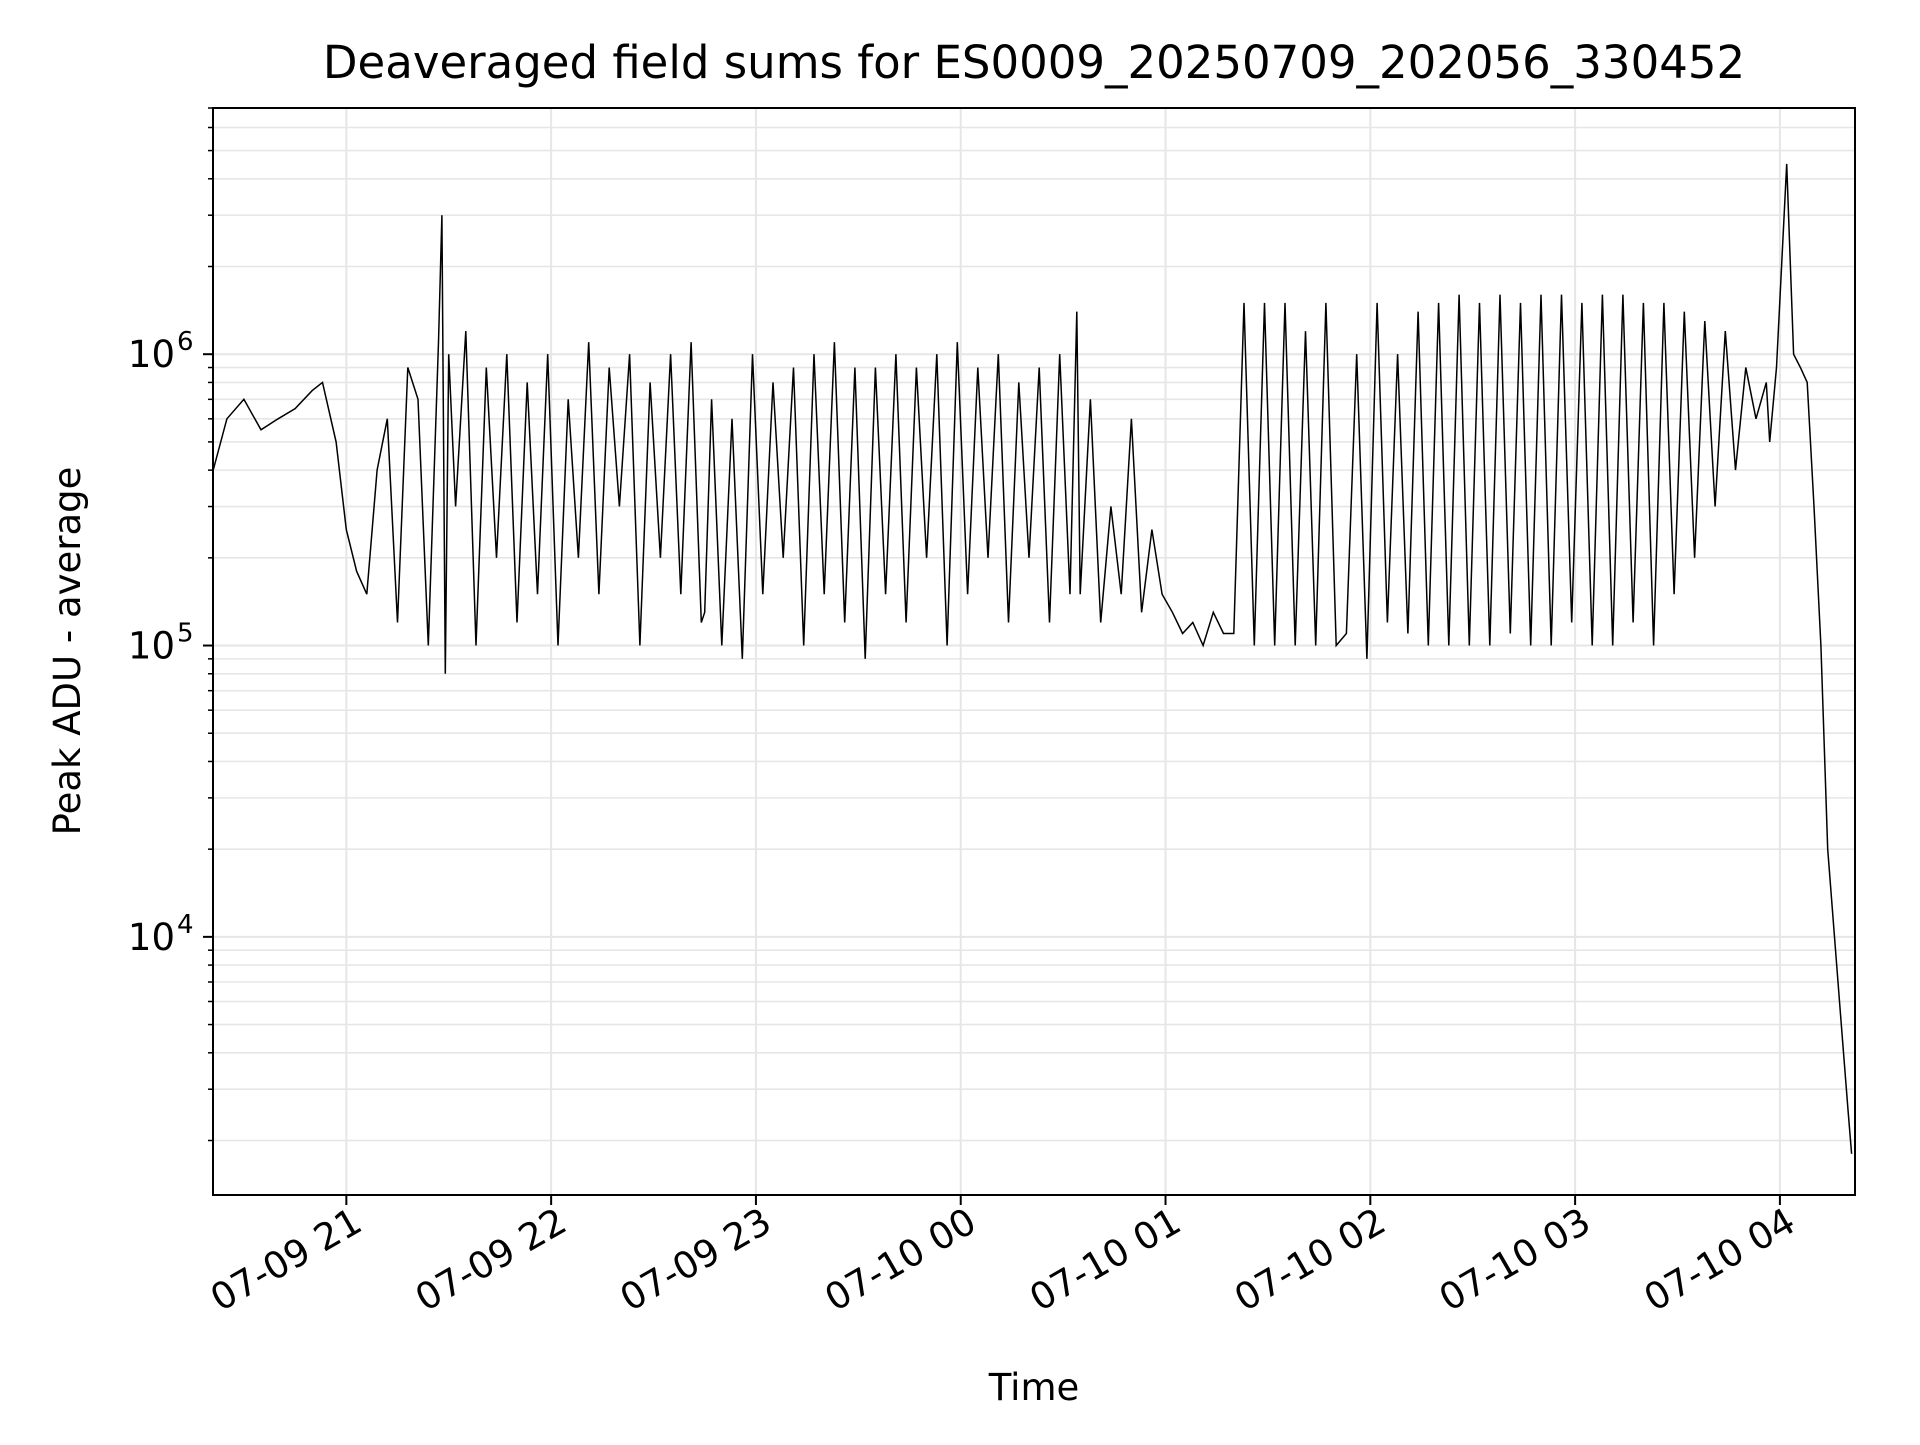 The height and width of the screenshot is (1445, 1920). I want to click on y-axis-label: Peak ADU - average, so click(67, 651).